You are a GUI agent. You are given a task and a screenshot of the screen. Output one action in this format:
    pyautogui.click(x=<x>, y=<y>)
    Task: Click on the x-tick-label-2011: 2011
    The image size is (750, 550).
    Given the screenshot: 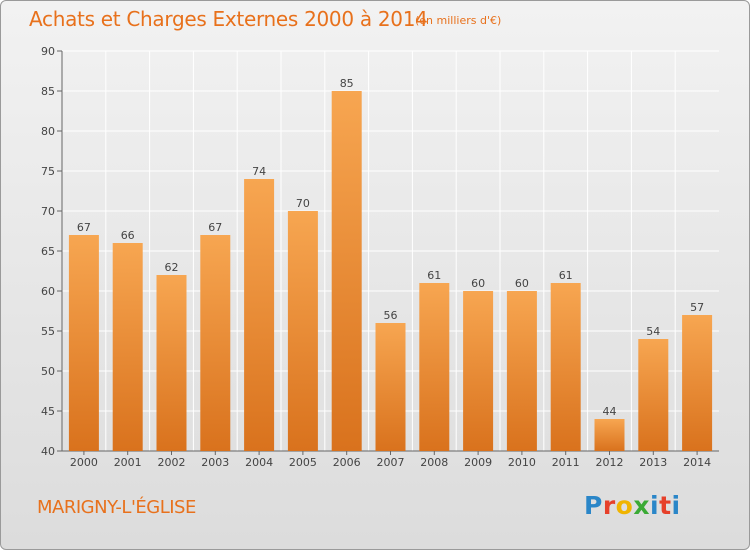 What is the action you would take?
    pyautogui.click(x=566, y=462)
    